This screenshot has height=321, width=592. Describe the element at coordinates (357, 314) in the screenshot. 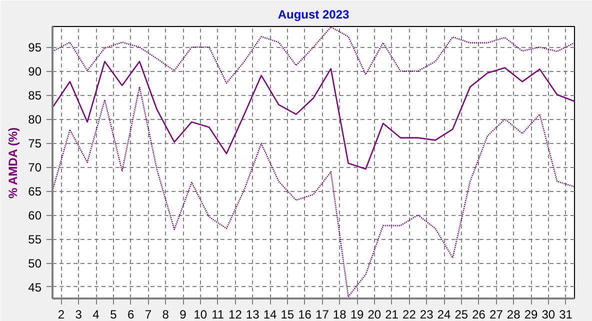

I see `x-tick-label: 19` at that location.